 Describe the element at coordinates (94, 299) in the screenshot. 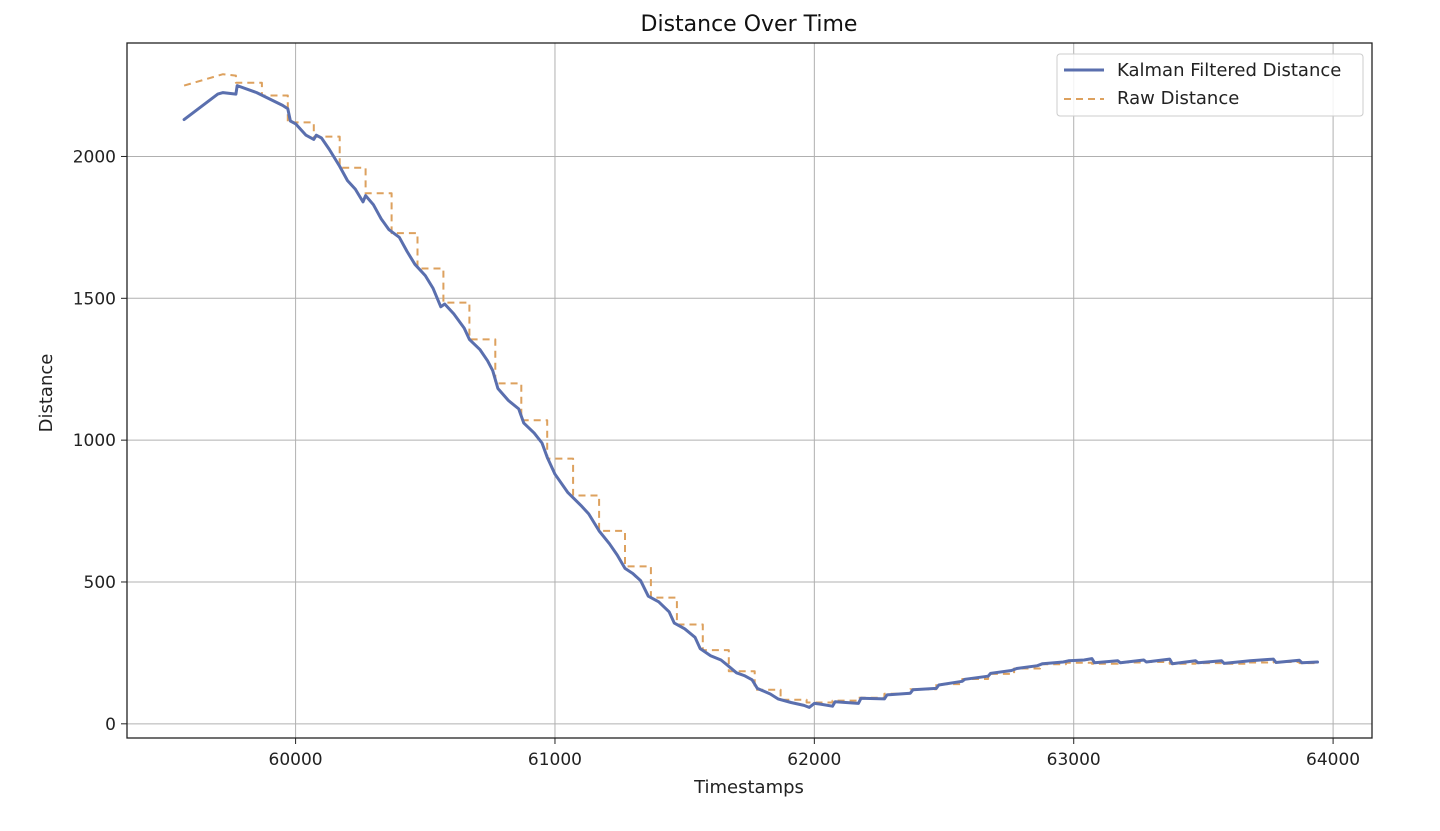

I see `y-tick-label: 1500` at that location.